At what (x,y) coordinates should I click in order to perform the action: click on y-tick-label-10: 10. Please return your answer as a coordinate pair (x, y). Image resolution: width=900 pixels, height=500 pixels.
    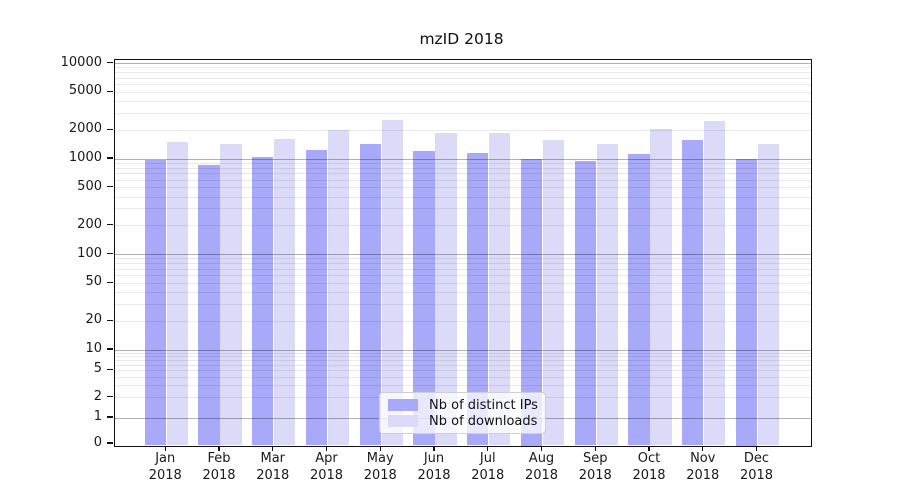
    Looking at the image, I should click on (93, 348).